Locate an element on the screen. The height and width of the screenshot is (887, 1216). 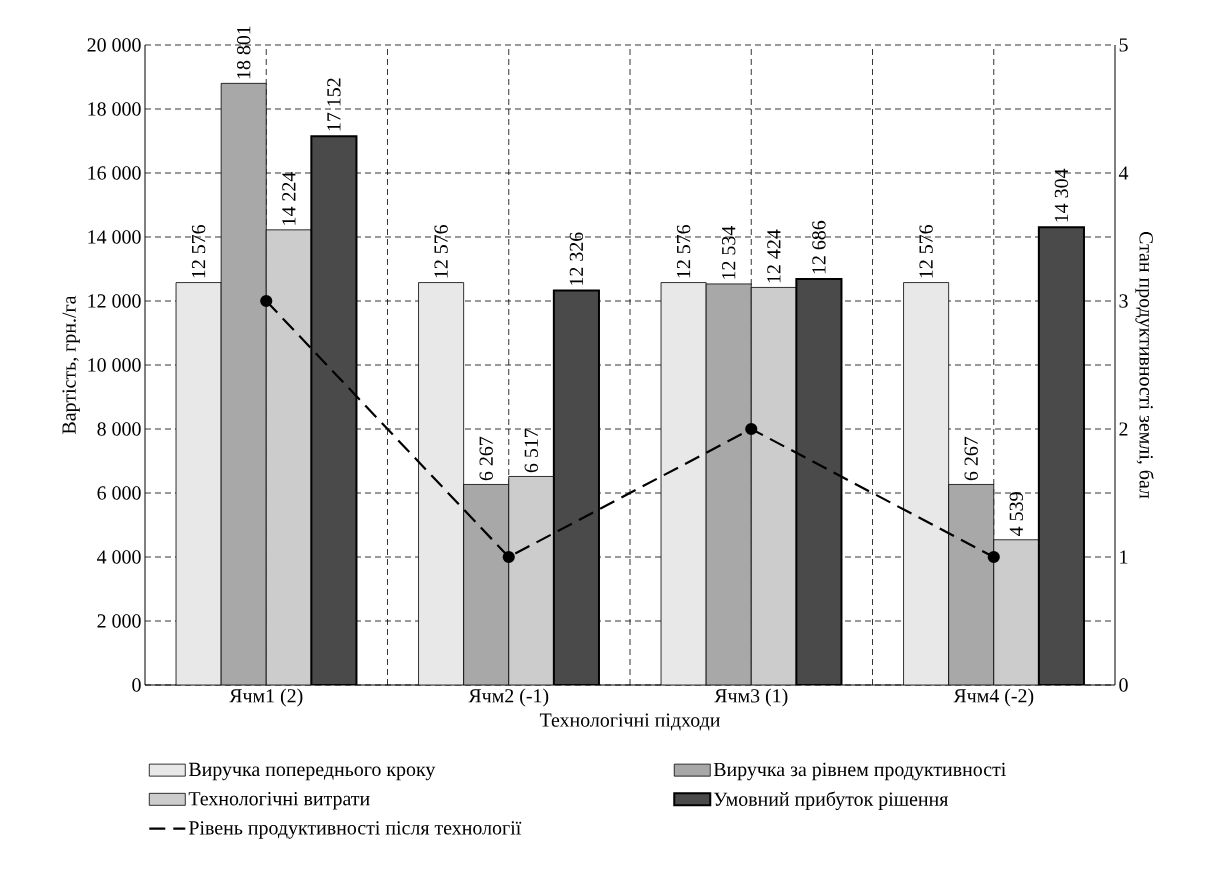
y-tick-label: 6 000 is located at coordinates (119, 493).